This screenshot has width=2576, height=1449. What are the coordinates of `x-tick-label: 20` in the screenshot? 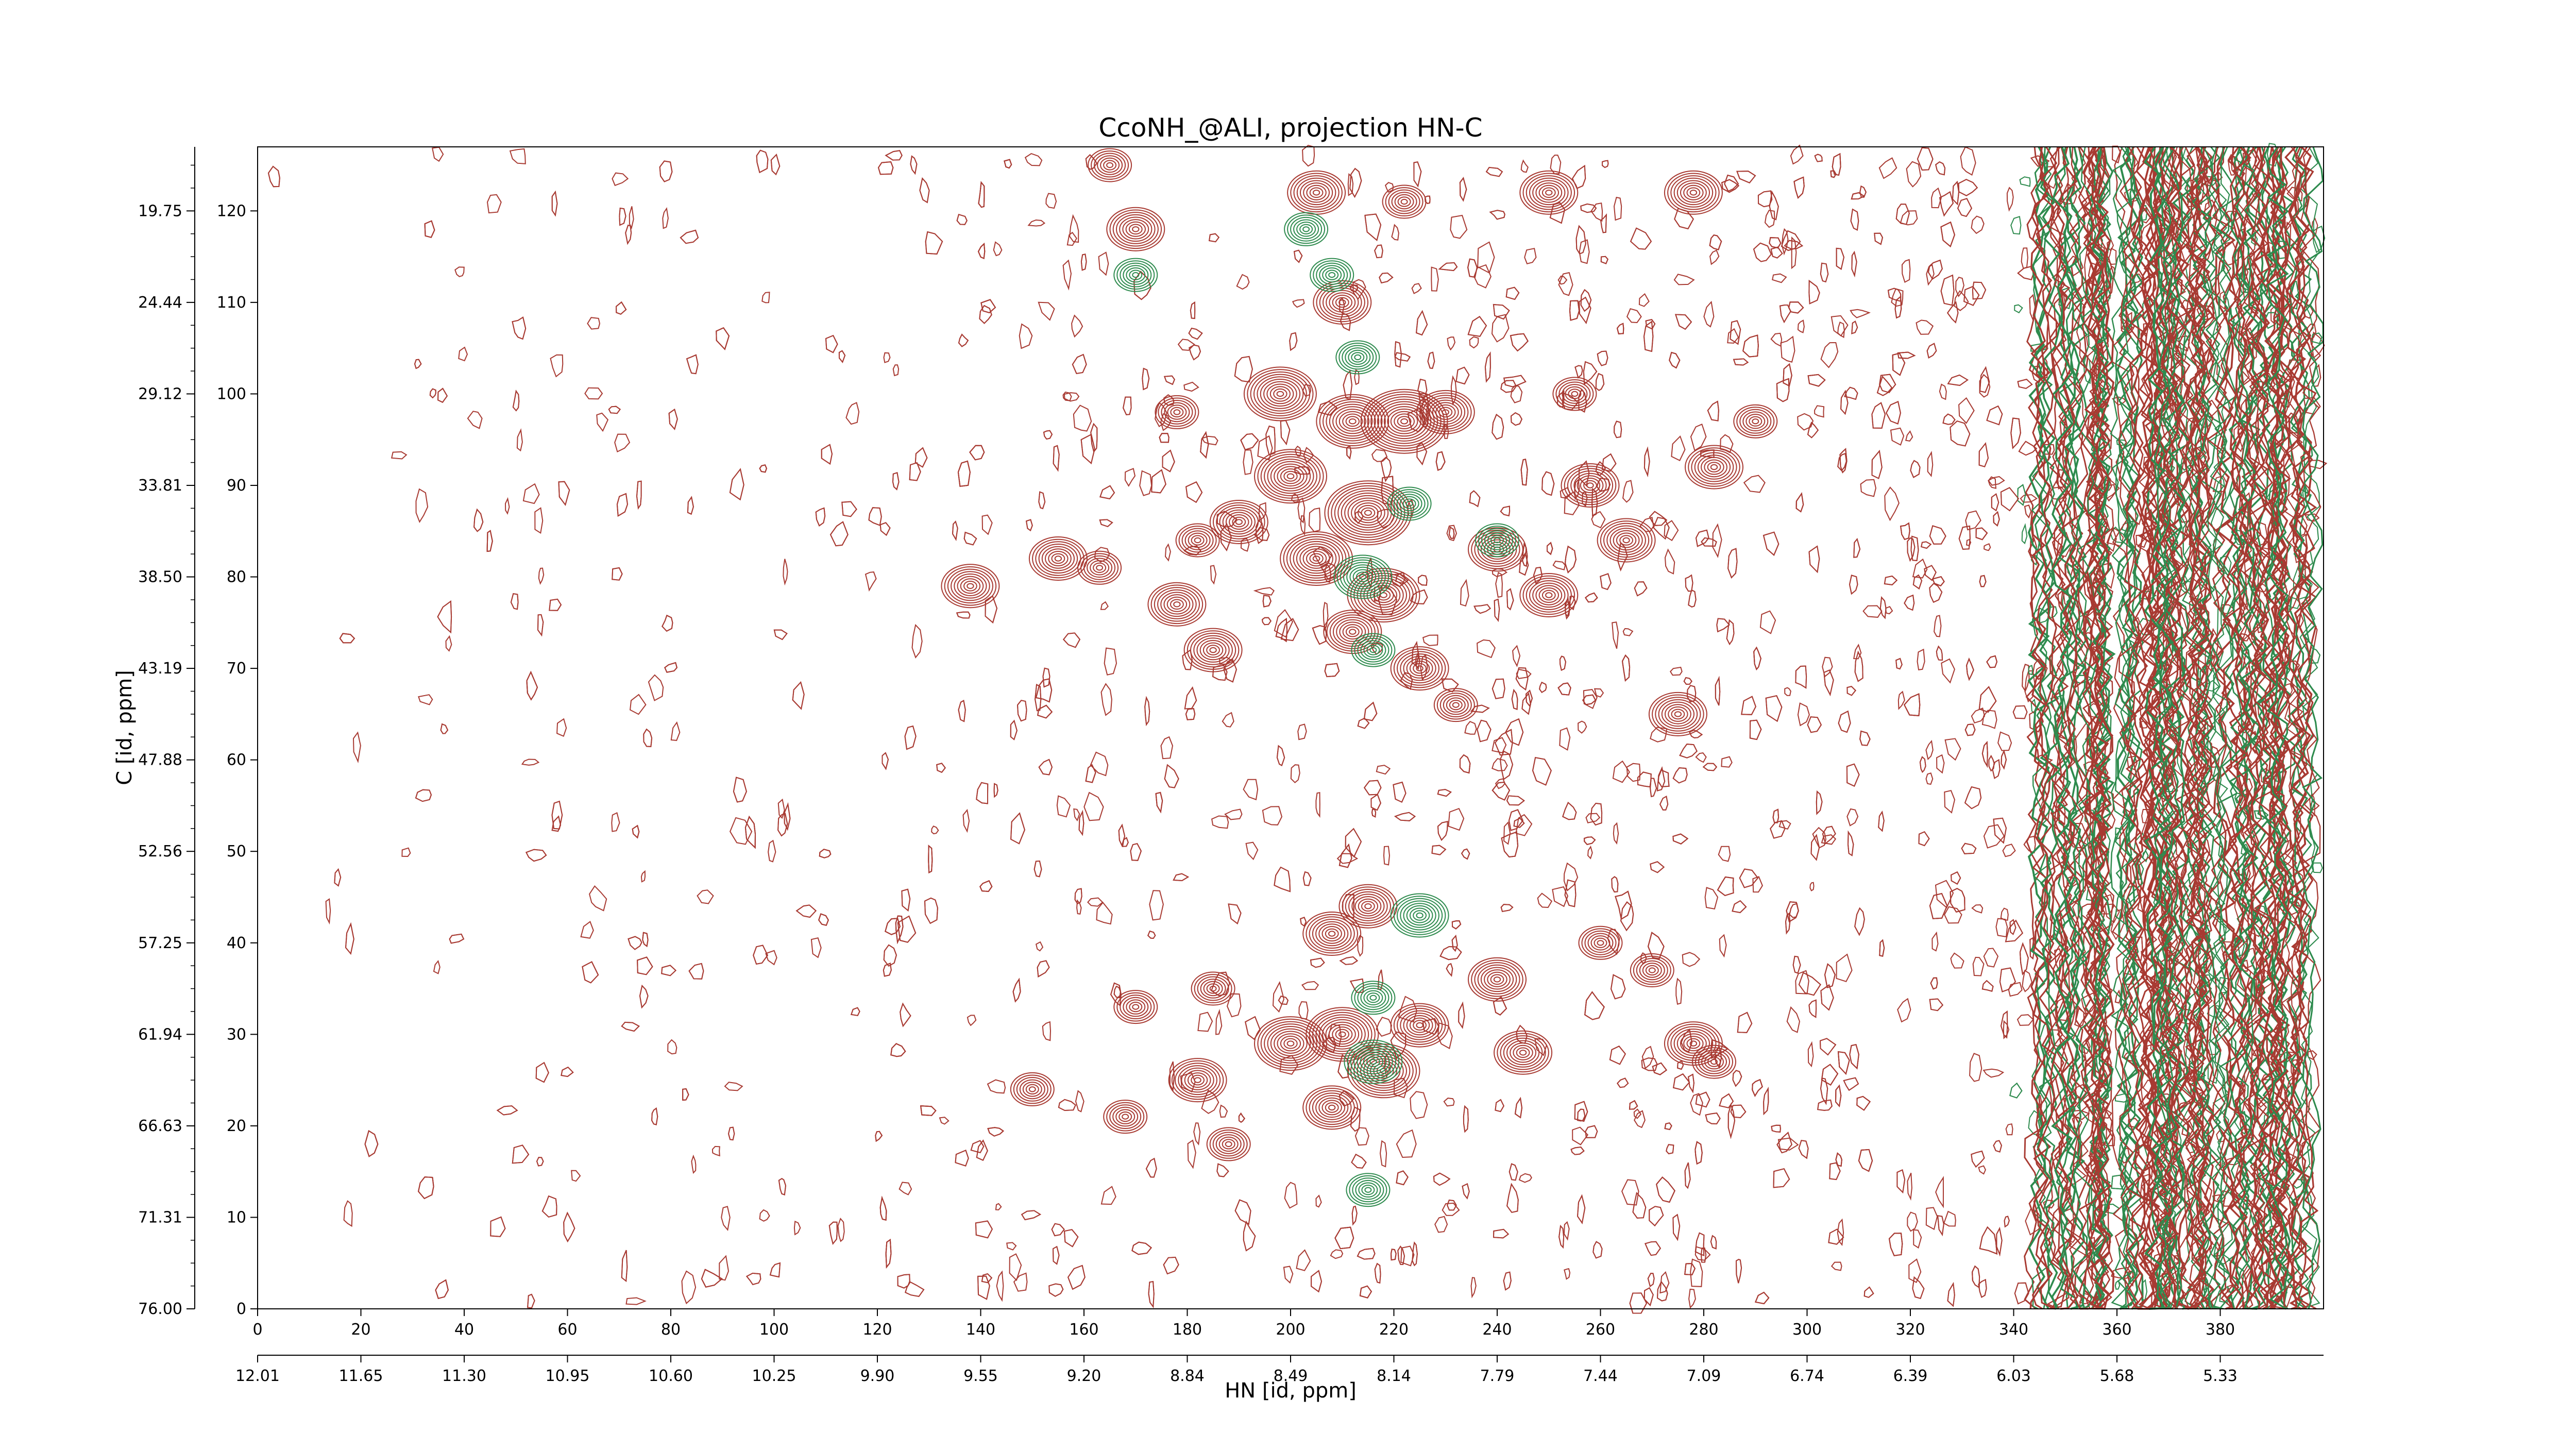 It's located at (360, 1330).